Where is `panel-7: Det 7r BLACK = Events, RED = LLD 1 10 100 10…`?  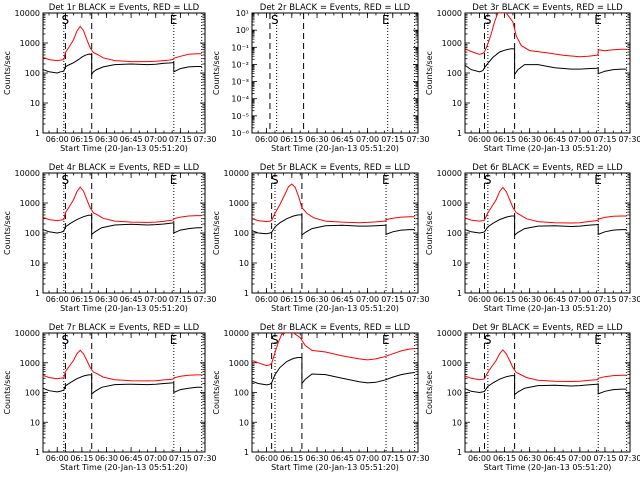
panel-7: Det 7r BLACK = Events, RED = LLD 1 10 100 10… is located at coordinates (110, 397).